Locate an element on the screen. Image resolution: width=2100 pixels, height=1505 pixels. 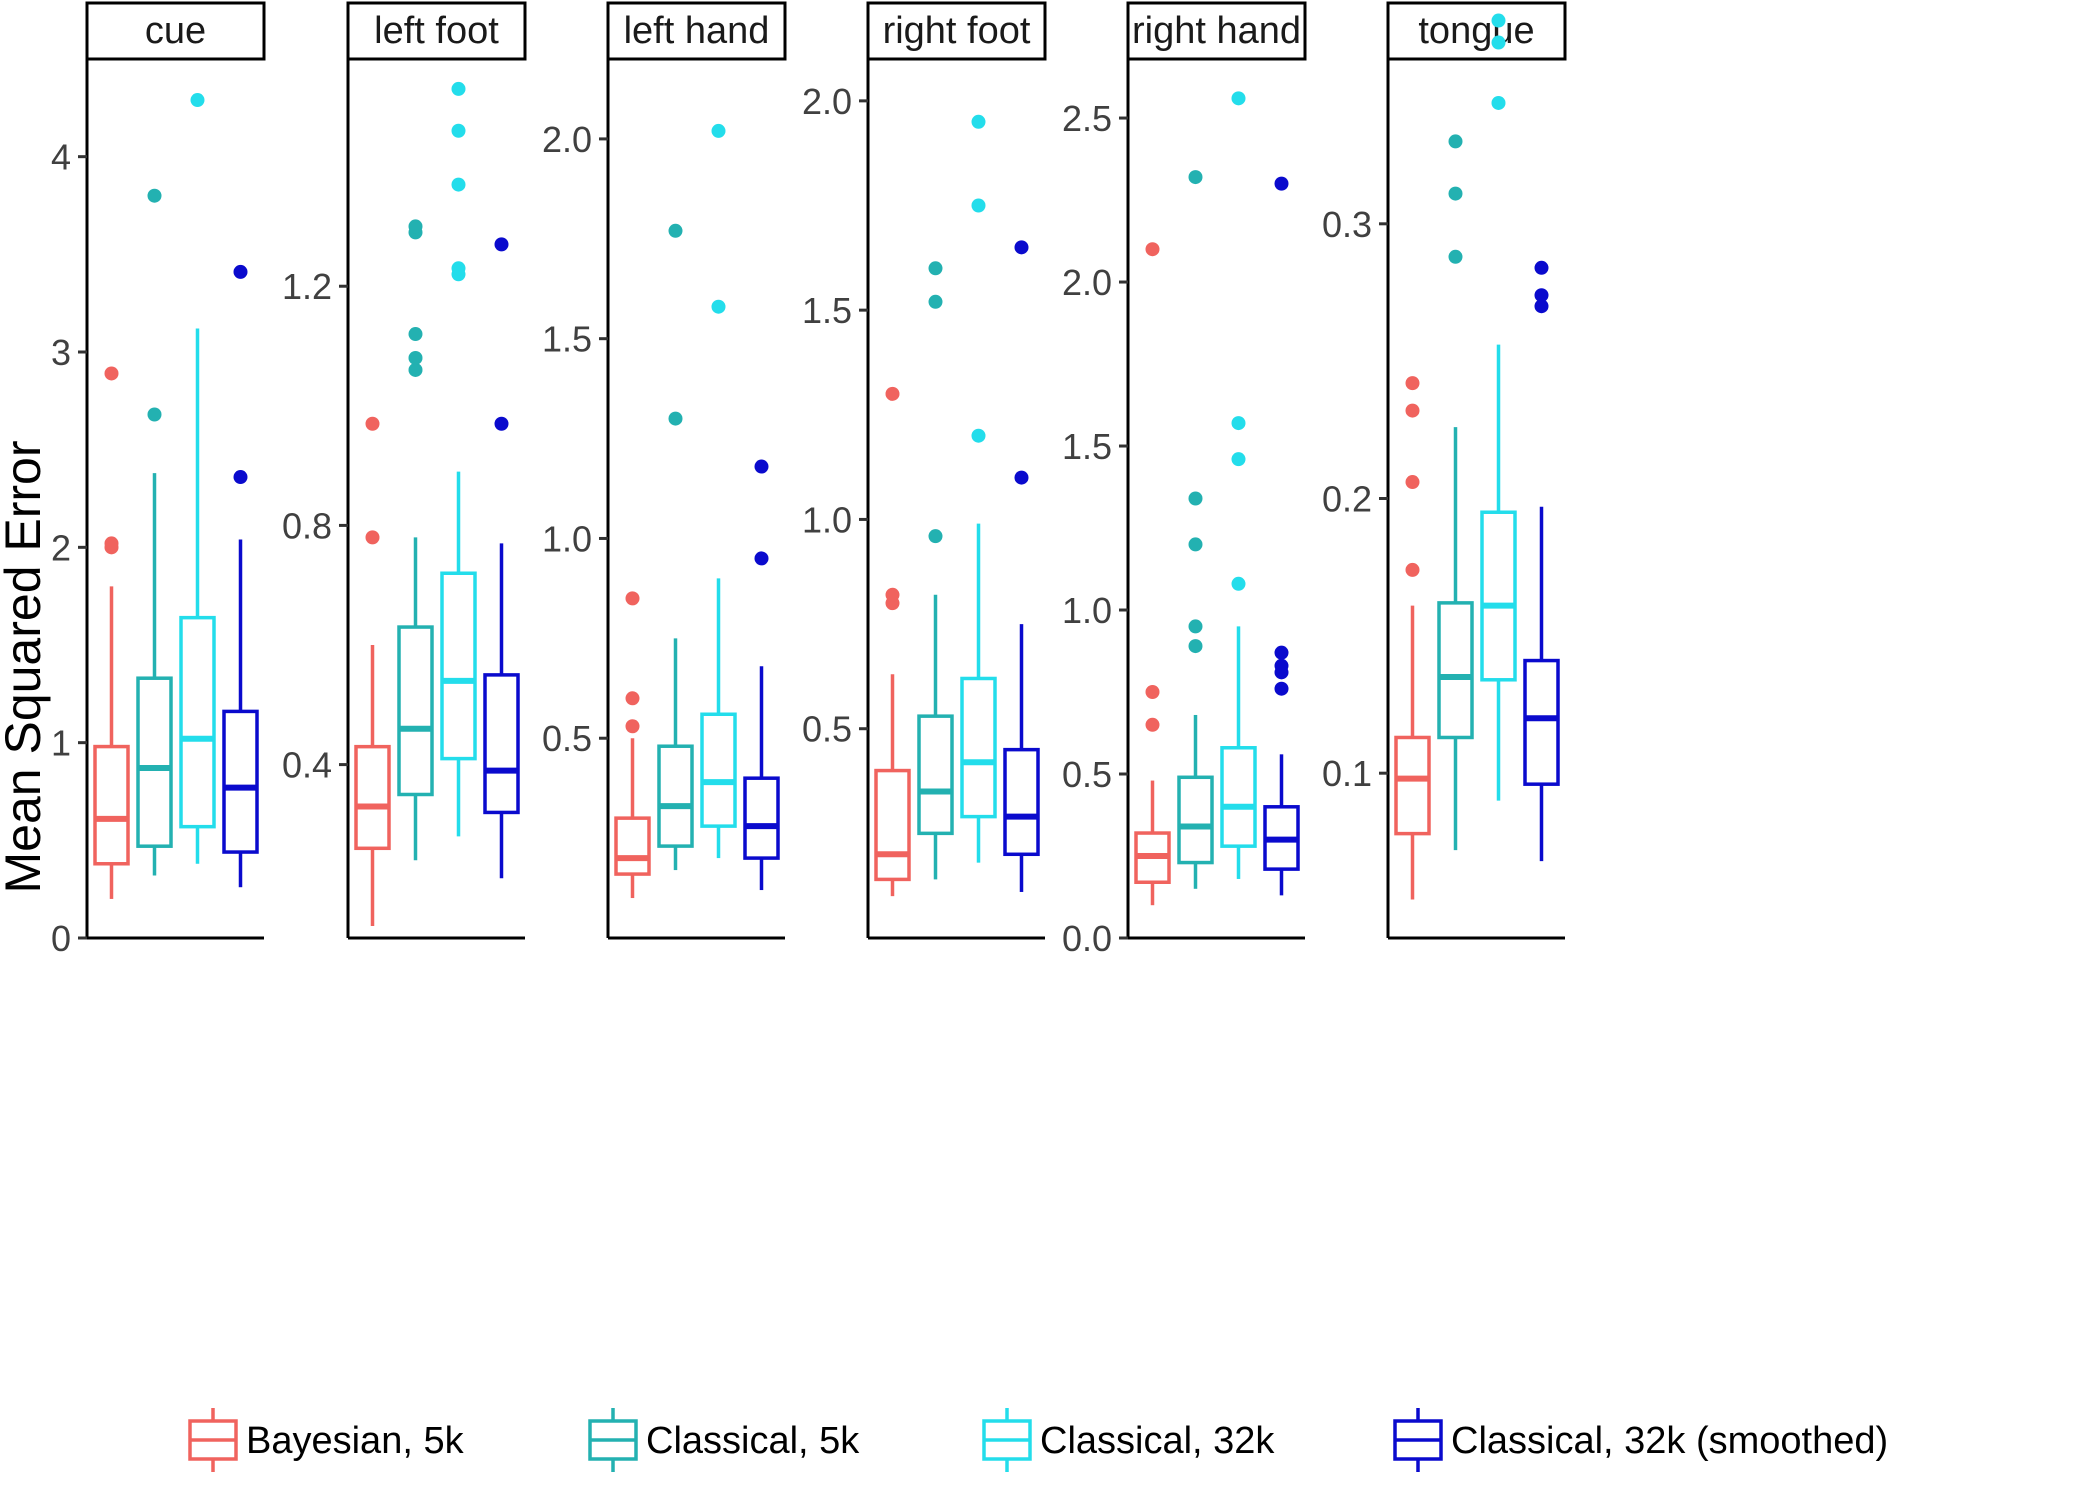
facet-strip-label: left hand is located at coordinates (697, 31).